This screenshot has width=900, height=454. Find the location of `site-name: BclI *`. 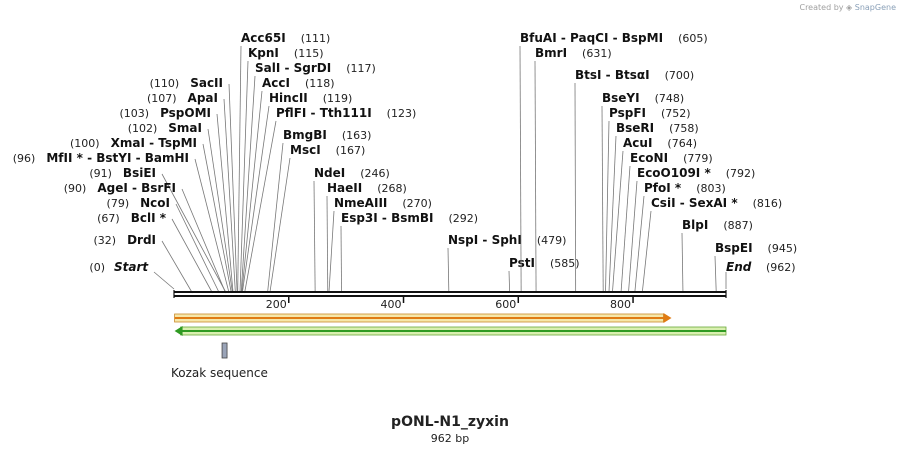

site-name: BclI * is located at coordinates (149, 218).